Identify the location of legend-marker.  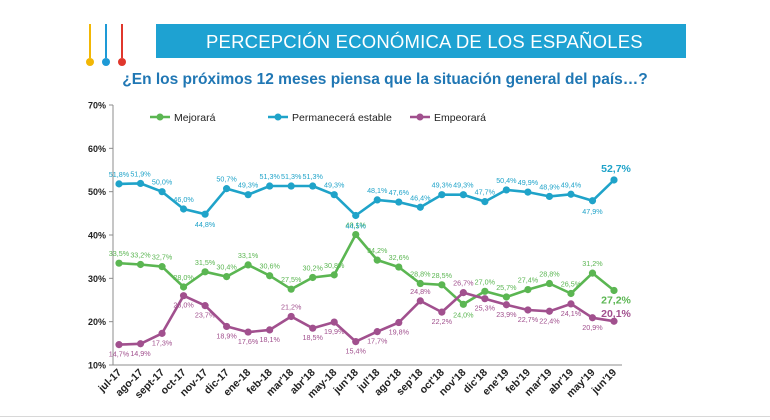
(278, 117).